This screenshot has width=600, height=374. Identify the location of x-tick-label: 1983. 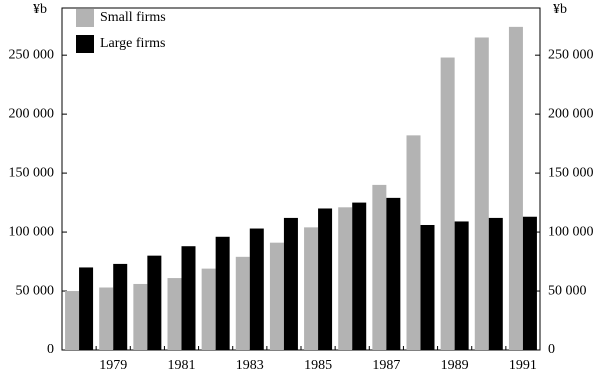
(250, 365).